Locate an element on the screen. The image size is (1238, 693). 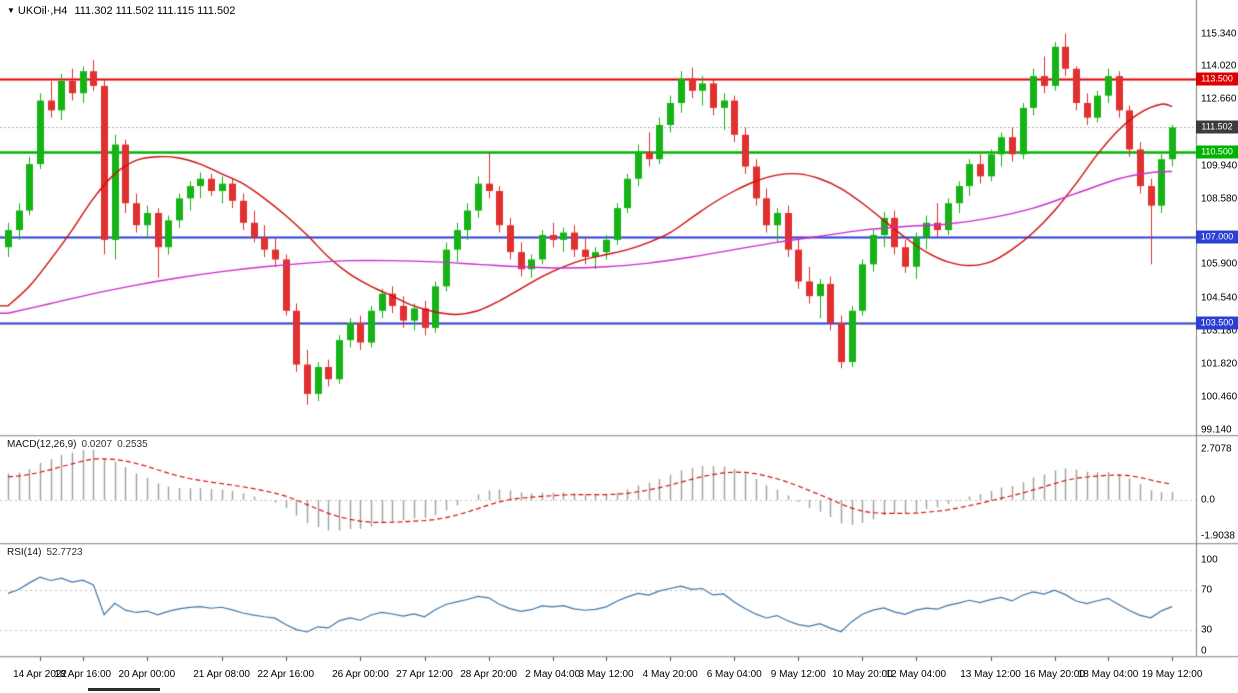
rsi-indicator-label: RSI(14) 52.7723 is located at coordinates (45, 552).